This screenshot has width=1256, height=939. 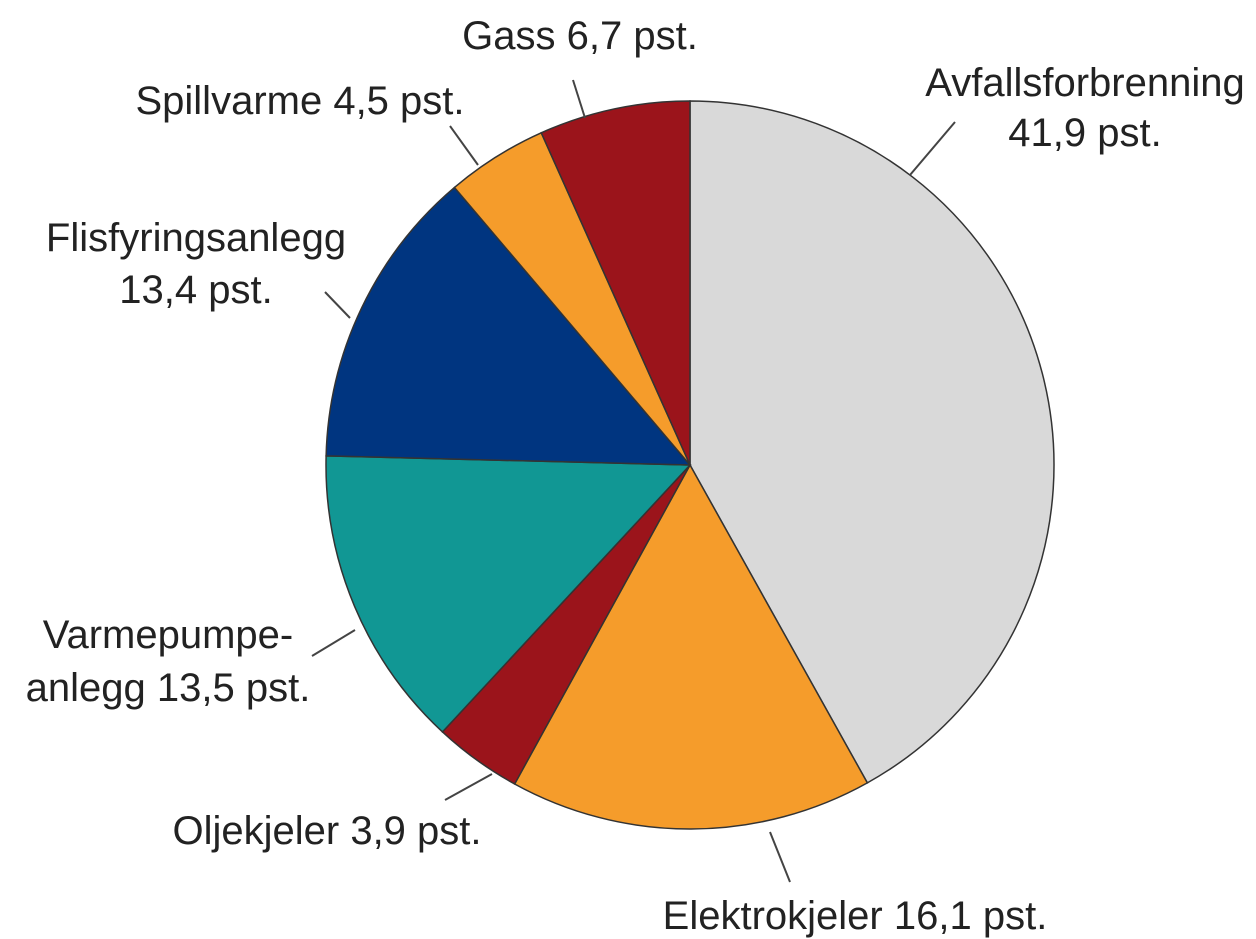 I want to click on label-line: Elektrokjeler 16,1 pst., so click(x=855, y=916).